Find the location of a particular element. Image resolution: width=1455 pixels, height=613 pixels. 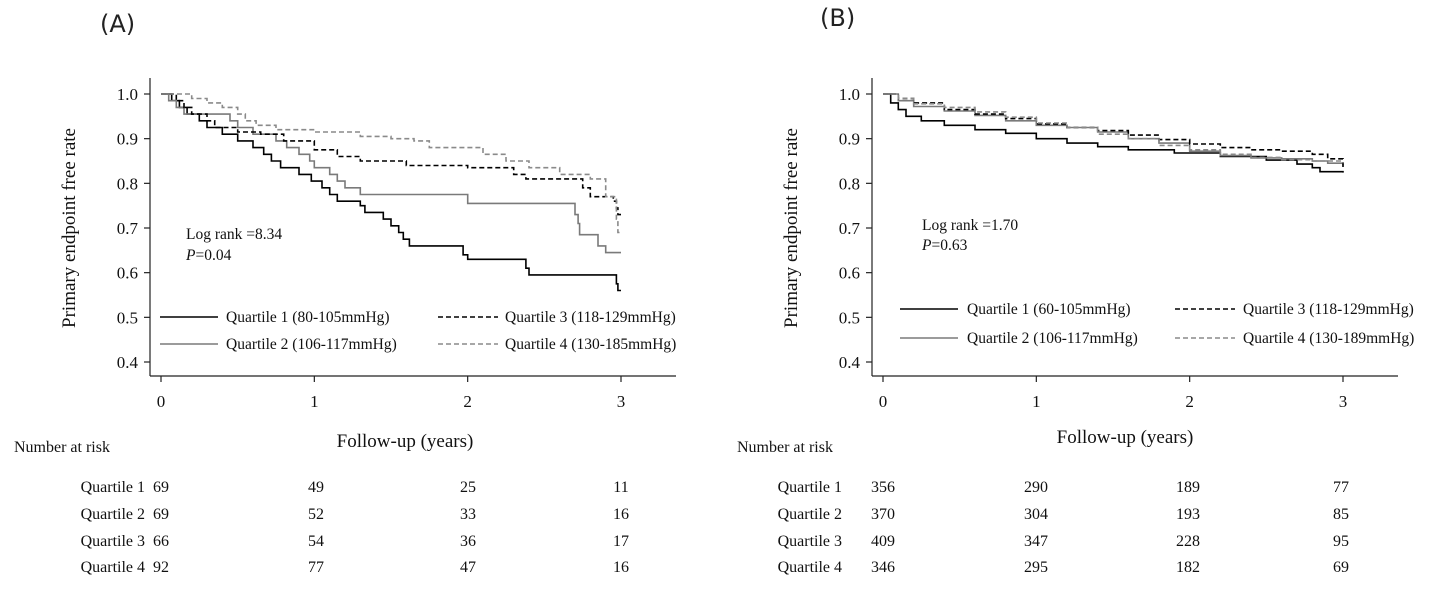

risk-count: 189 is located at coordinates (1188, 487).